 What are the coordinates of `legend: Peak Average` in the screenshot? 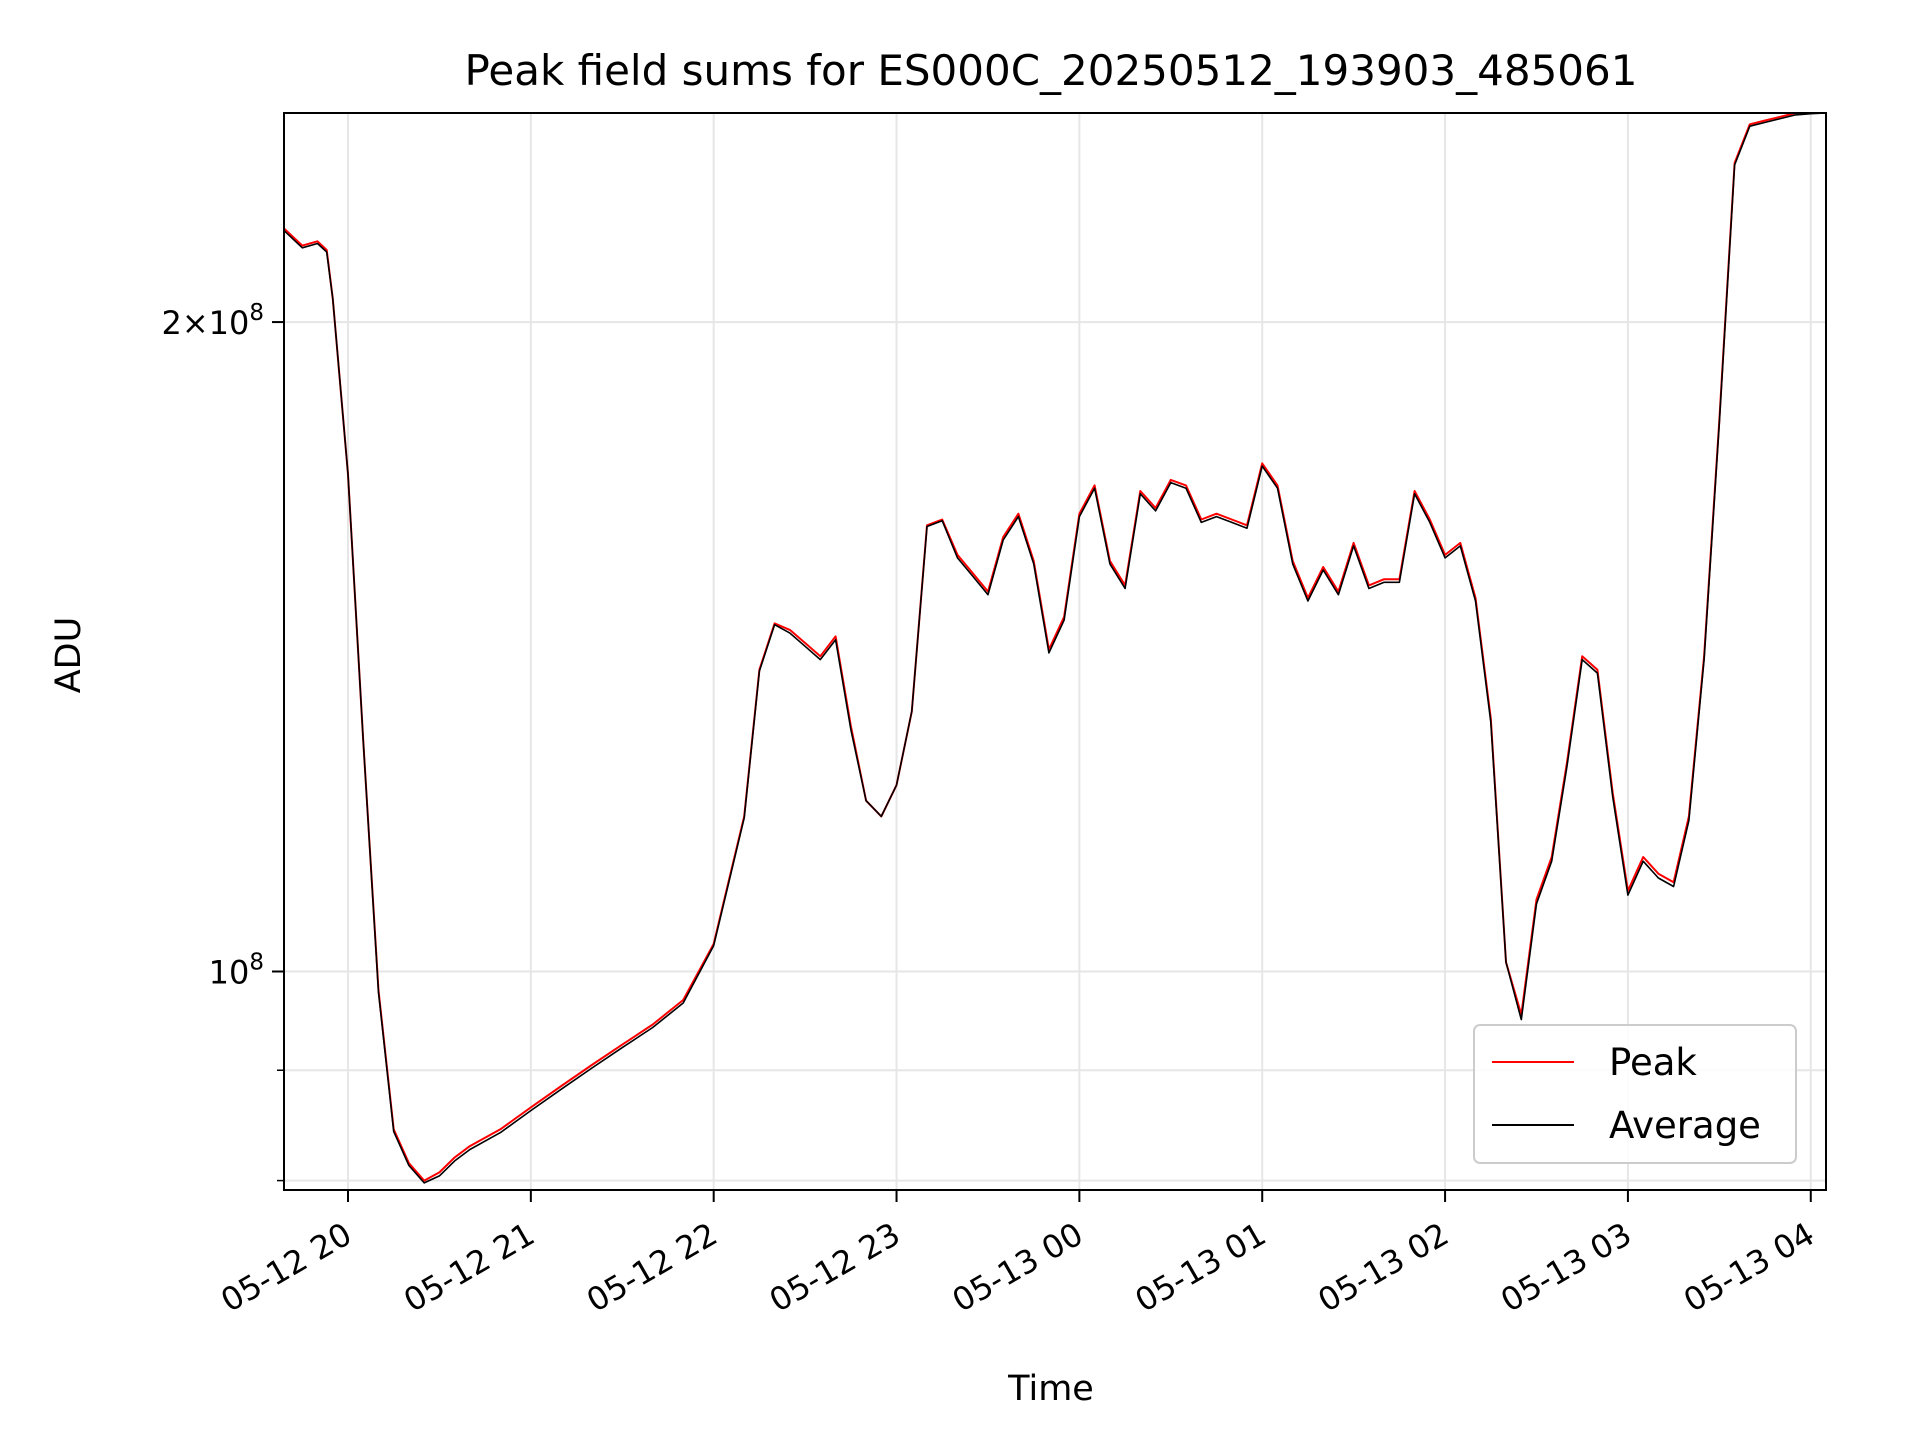 It's located at (1635, 1094).